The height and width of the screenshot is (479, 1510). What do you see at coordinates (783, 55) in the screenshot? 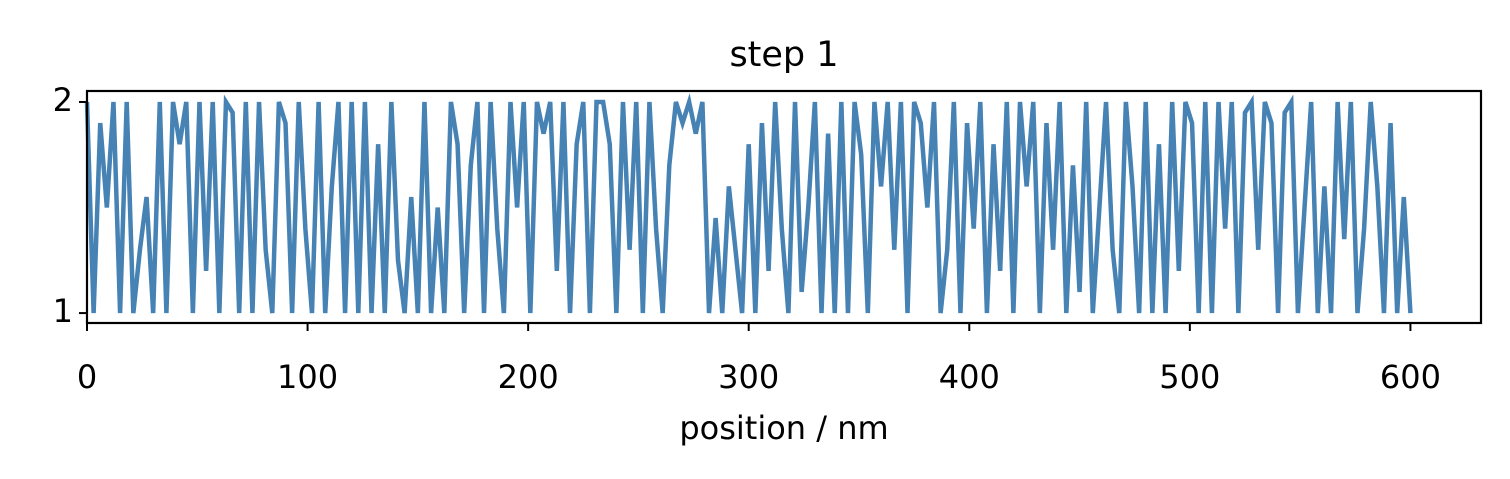
I see `chart-title: step 1` at bounding box center [783, 55].